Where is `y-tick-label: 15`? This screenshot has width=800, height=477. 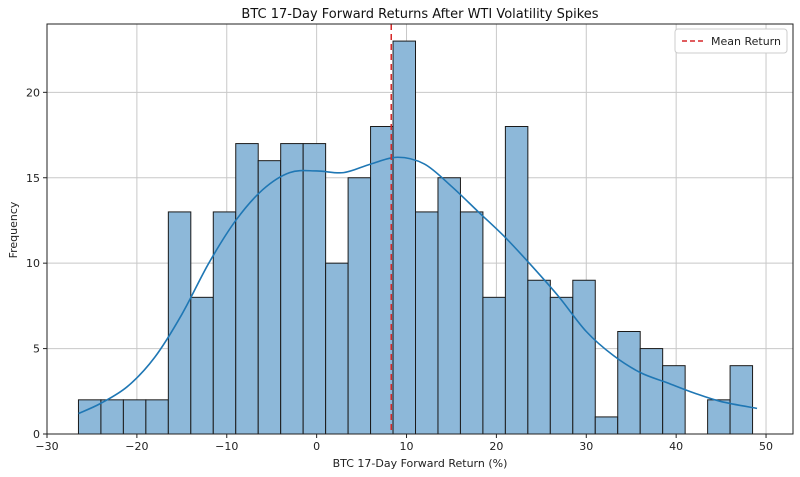
y-tick-label: 15 is located at coordinates (33, 178).